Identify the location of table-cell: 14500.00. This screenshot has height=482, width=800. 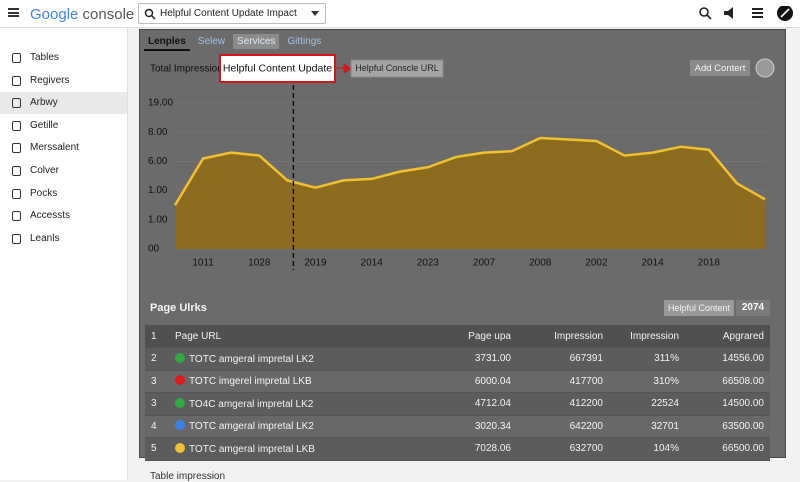
(727, 404).